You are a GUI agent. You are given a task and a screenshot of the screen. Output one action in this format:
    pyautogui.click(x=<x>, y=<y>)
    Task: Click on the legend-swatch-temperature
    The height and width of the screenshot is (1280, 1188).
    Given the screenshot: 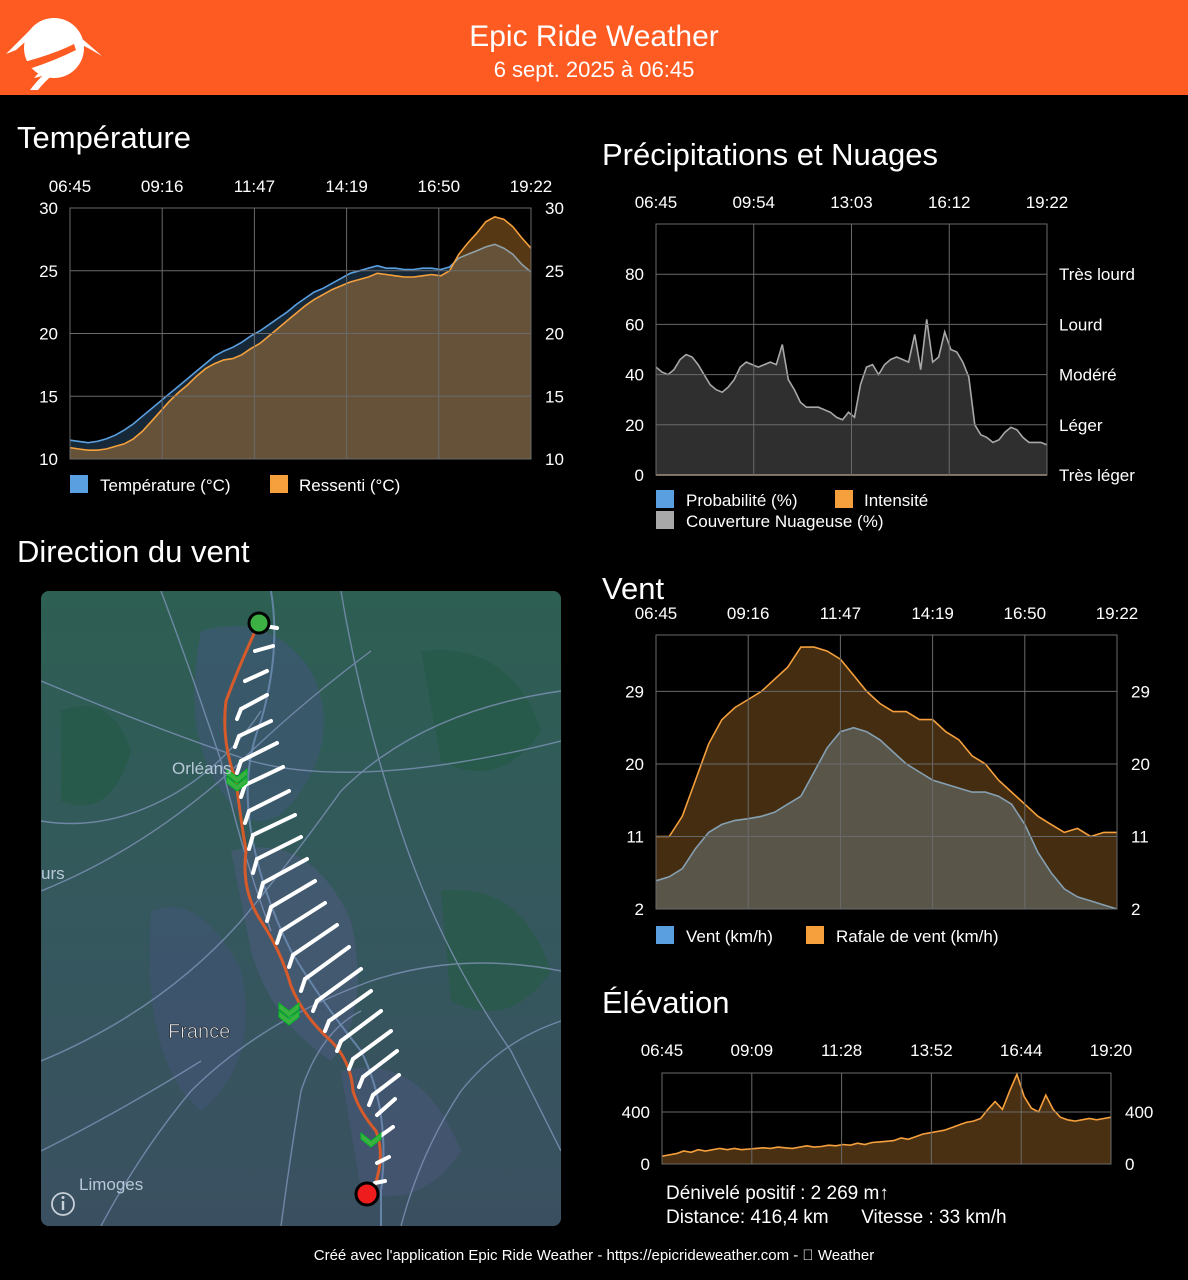 What is the action you would take?
    pyautogui.click(x=79, y=484)
    